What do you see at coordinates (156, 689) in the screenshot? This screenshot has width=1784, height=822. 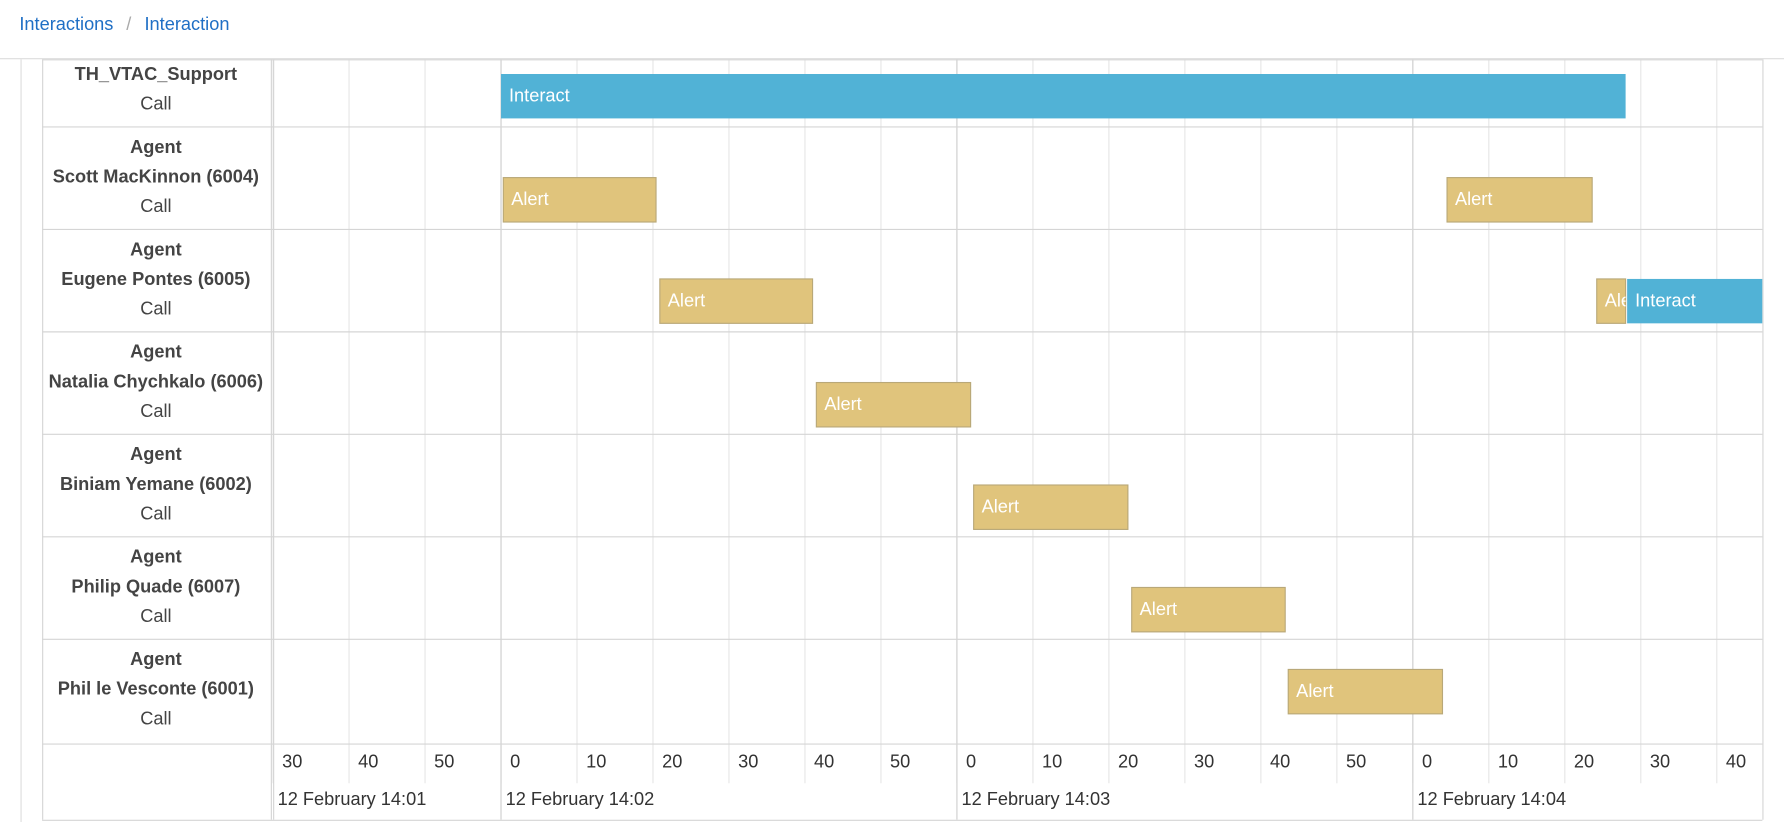 I see `row-label: Phil le Vesconte (6001)` at bounding box center [156, 689].